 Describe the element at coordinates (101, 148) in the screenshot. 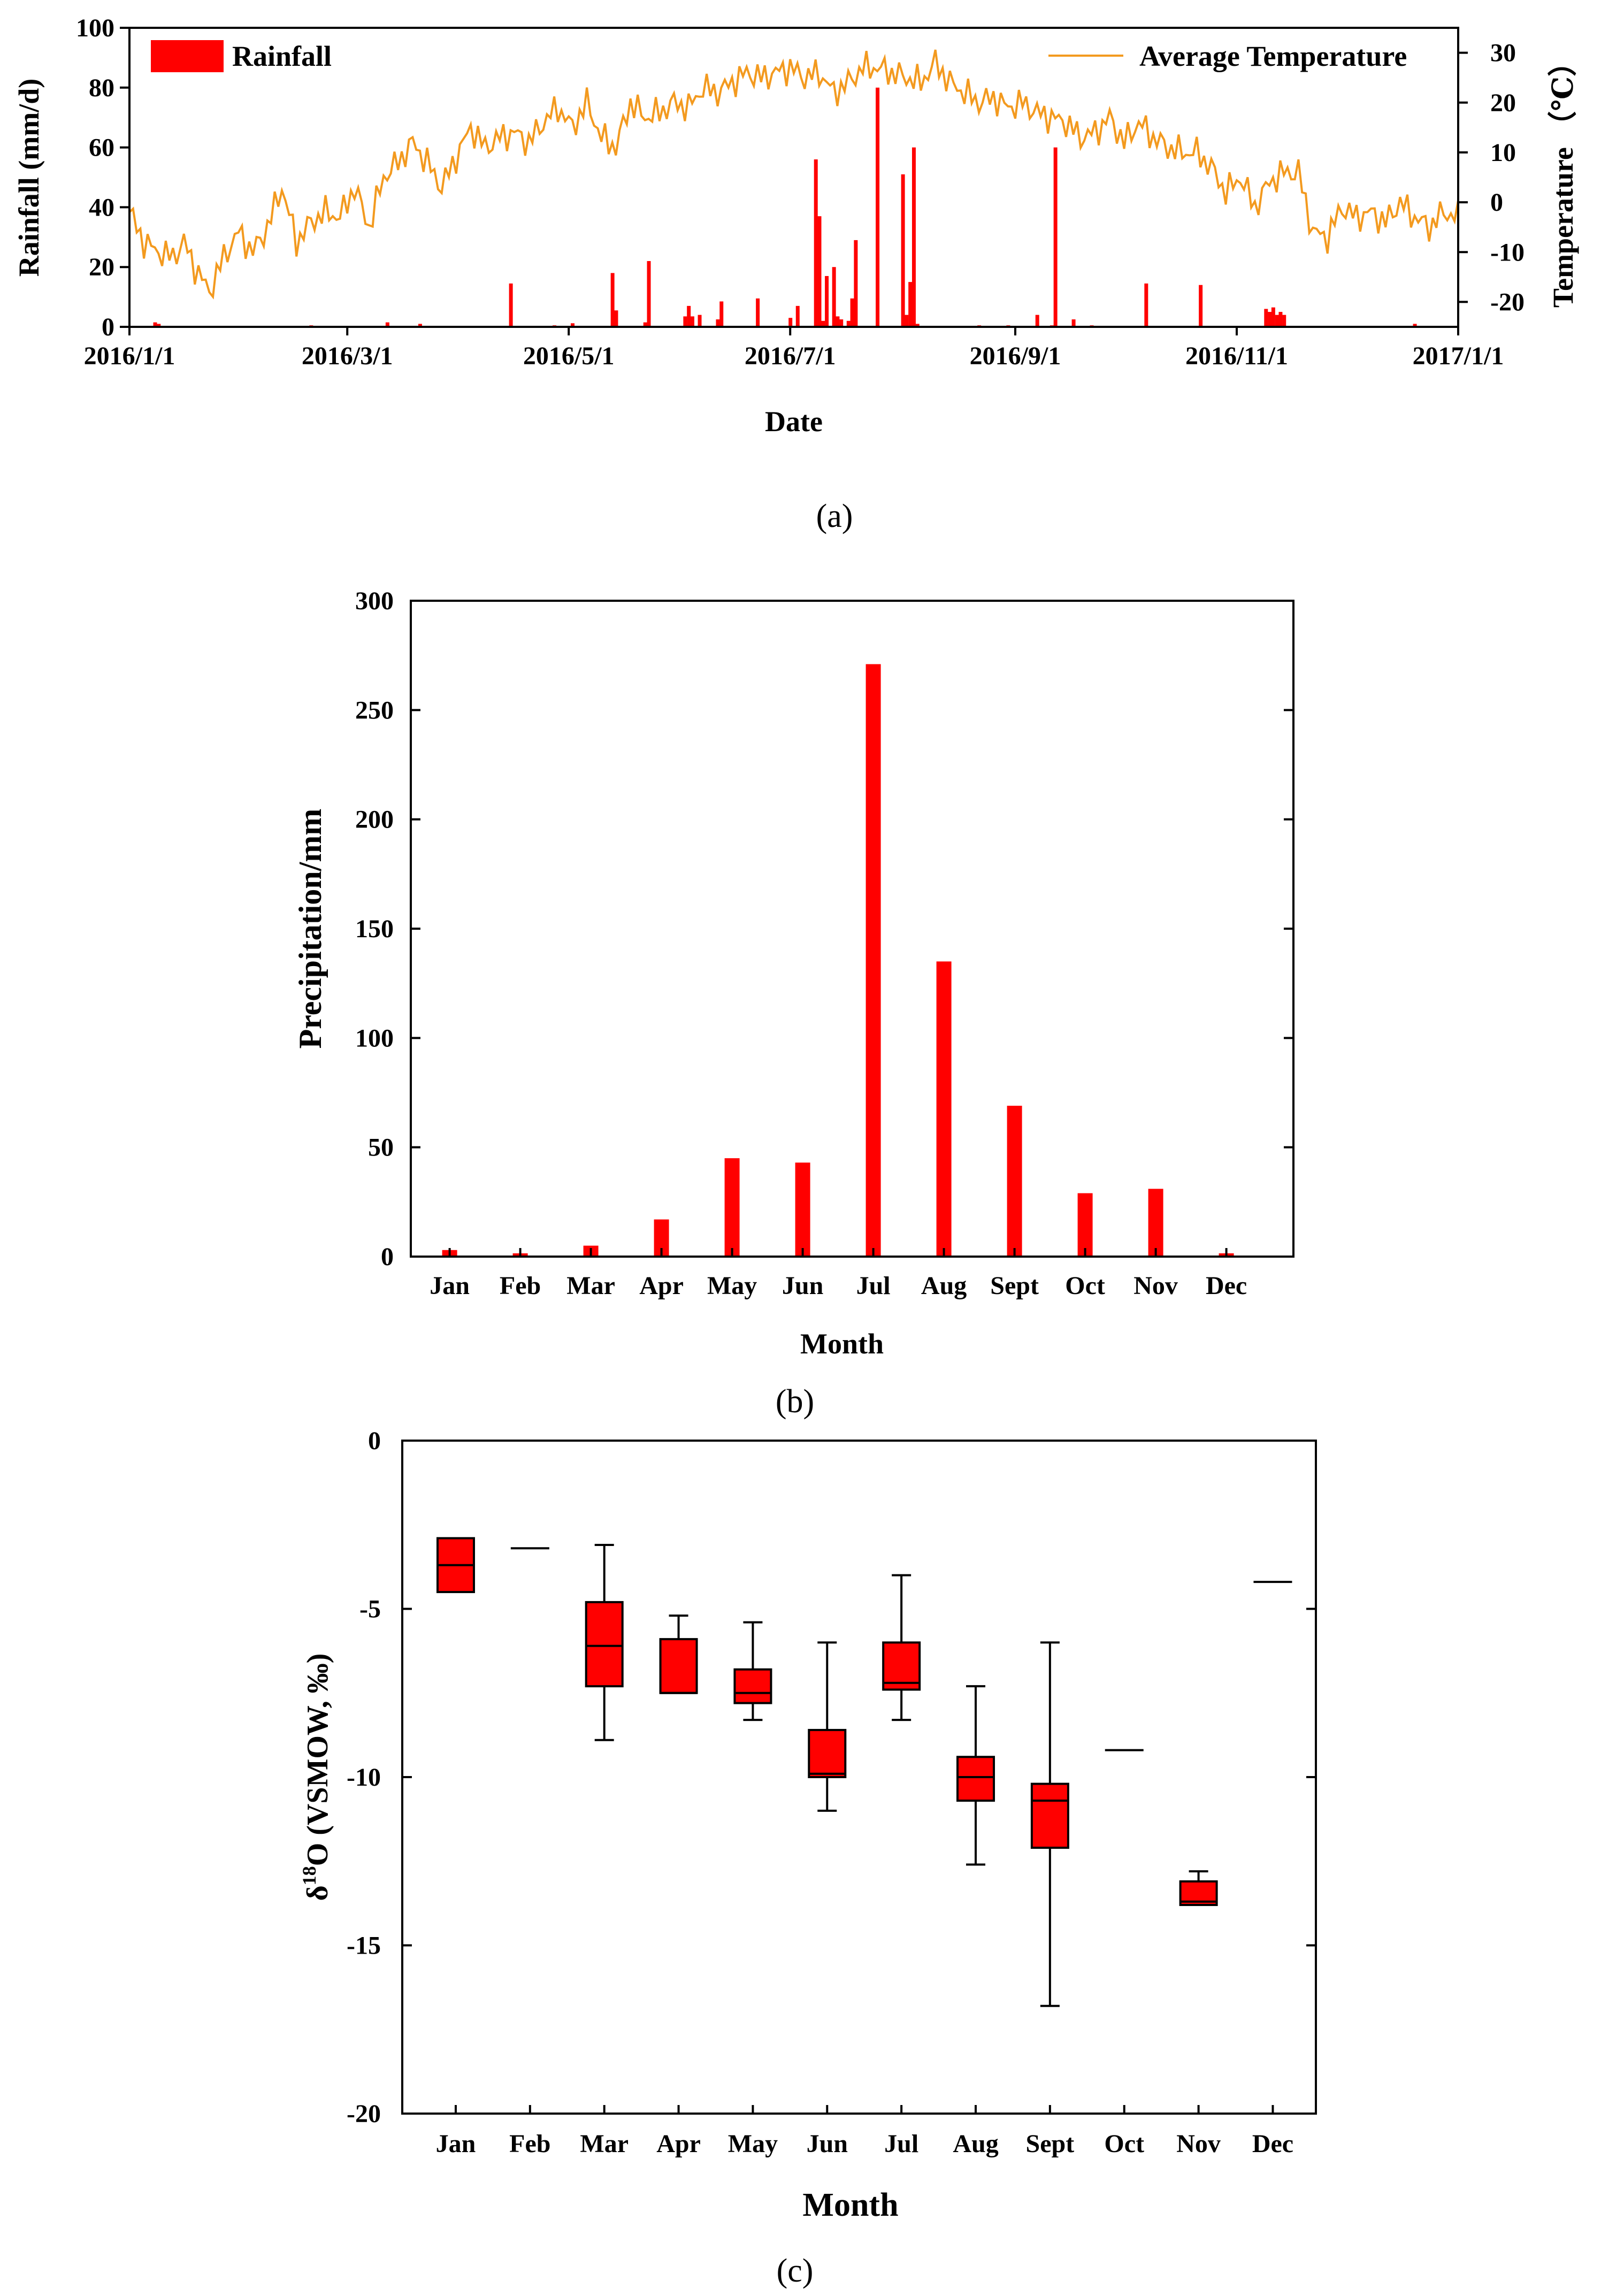

I see `a-left-tick-label: 60` at that location.